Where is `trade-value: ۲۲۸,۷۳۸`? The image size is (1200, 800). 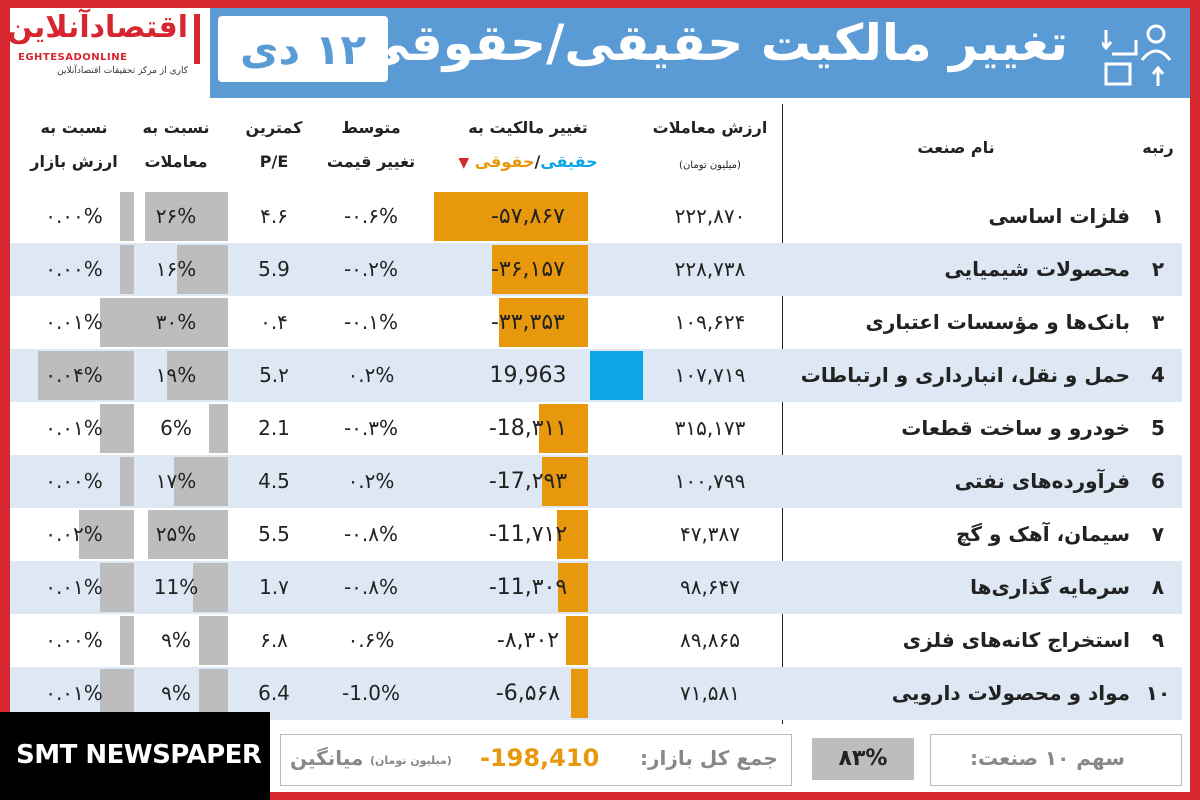 trade-value: ۲۲۸,۷۳۸ is located at coordinates (710, 269).